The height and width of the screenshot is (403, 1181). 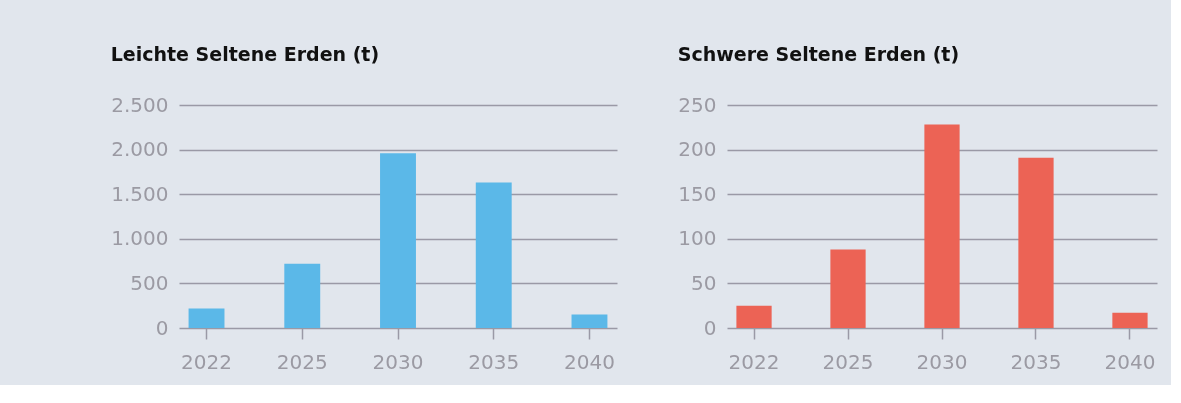 I want to click on chart-title: Schwere Seltene Erden (t), so click(x=818, y=54).